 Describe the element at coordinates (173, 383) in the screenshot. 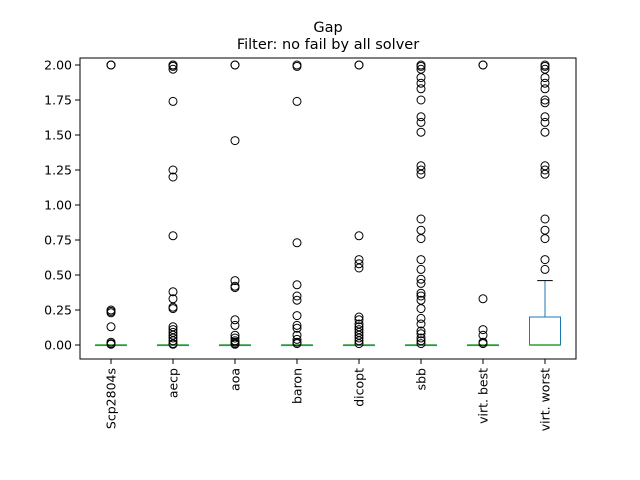

I see `x-tick-label: aecp` at that location.